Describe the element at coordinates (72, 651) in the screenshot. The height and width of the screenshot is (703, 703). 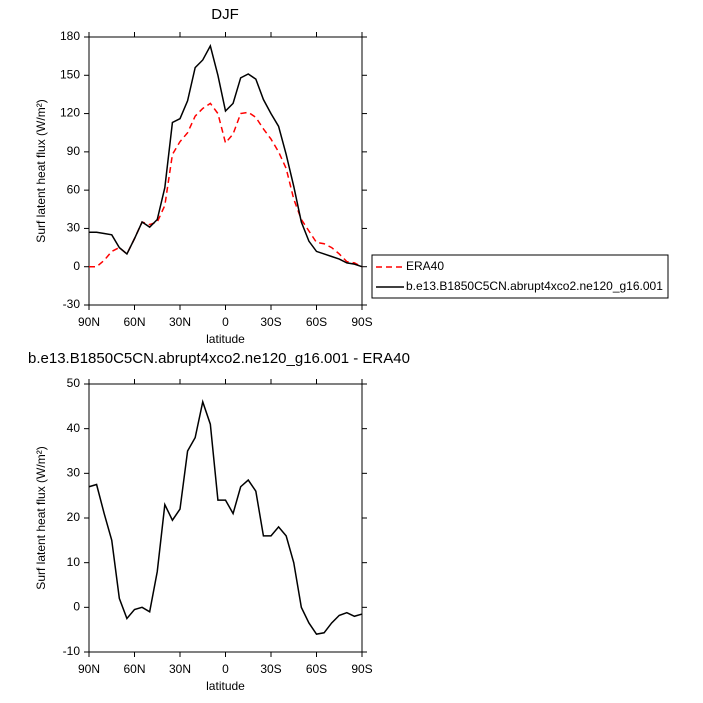
I see `y-tick-label: -10` at that location.